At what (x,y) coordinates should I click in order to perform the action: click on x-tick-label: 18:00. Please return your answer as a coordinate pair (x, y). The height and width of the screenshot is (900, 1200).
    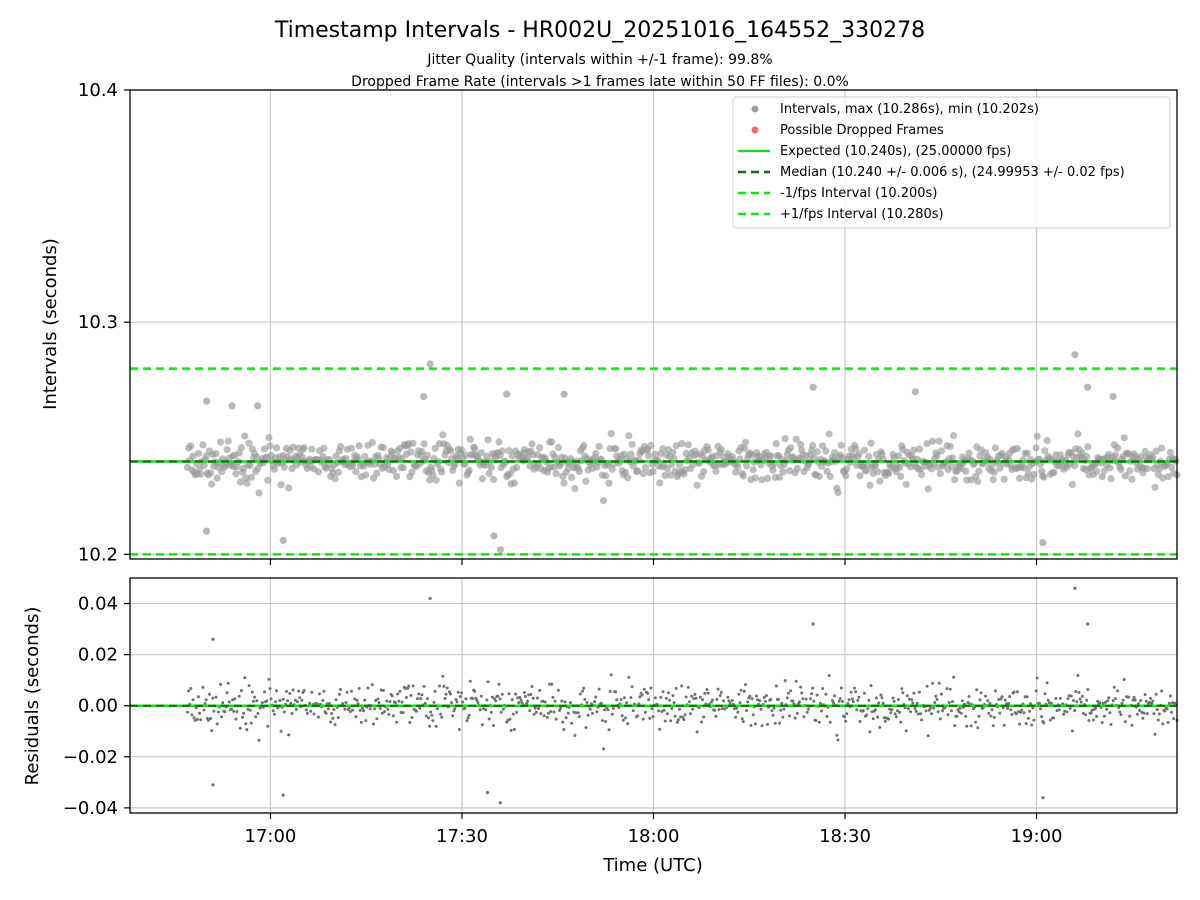
    Looking at the image, I should click on (654, 836).